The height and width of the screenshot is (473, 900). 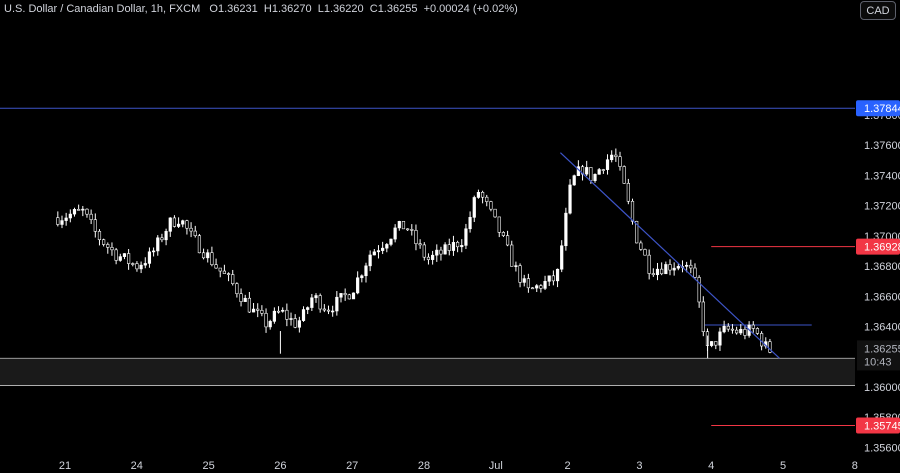 What do you see at coordinates (65, 466) in the screenshot?
I see `x-tick-label: 21` at bounding box center [65, 466].